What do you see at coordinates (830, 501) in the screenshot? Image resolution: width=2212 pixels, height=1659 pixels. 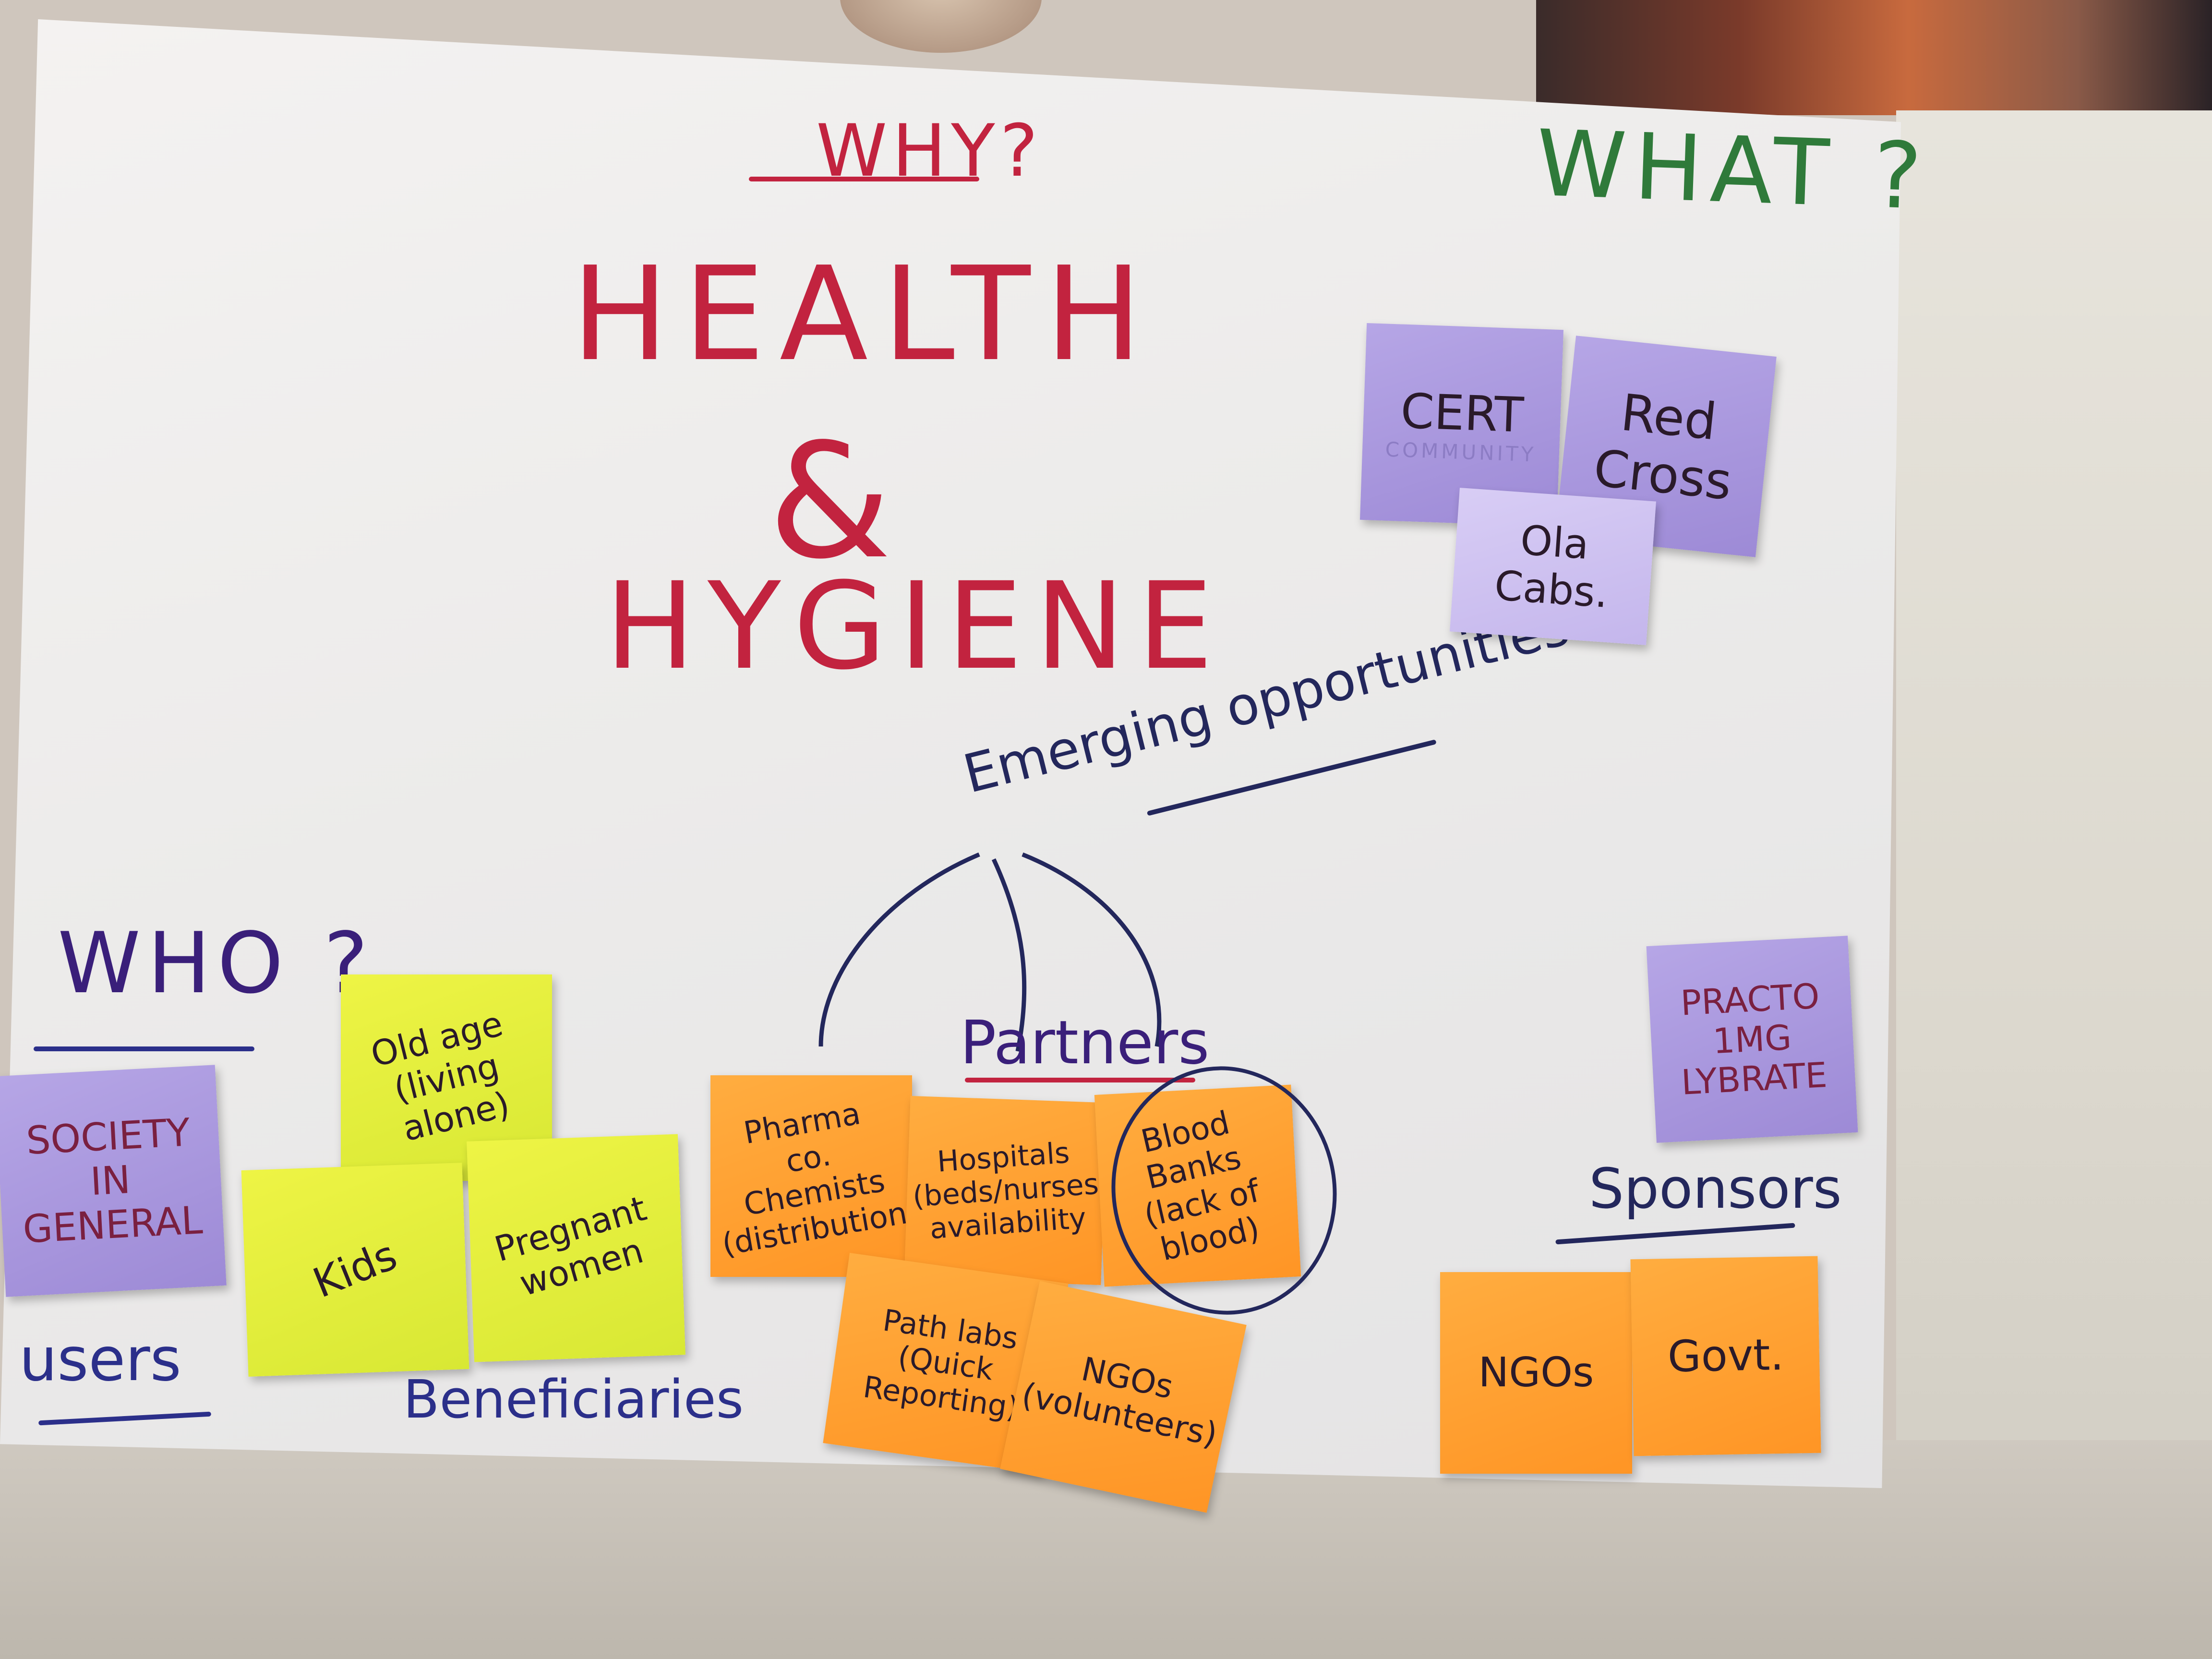 I see `title-ampersand: &` at bounding box center [830, 501].